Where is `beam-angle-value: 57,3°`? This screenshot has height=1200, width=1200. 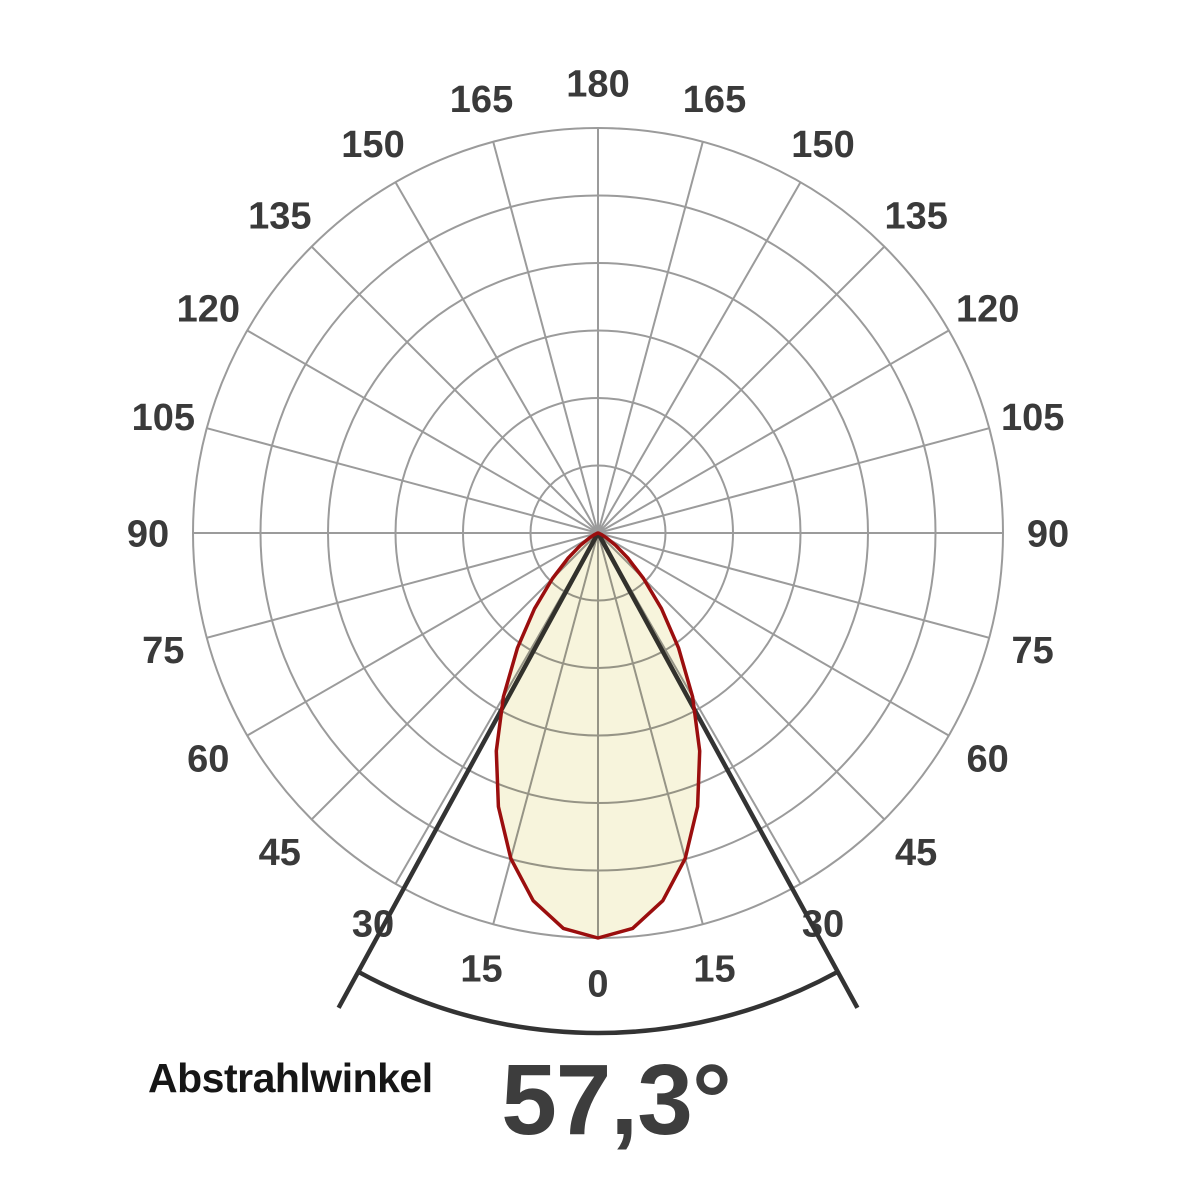 beam-angle-value: 57,3° is located at coordinates (616, 1100).